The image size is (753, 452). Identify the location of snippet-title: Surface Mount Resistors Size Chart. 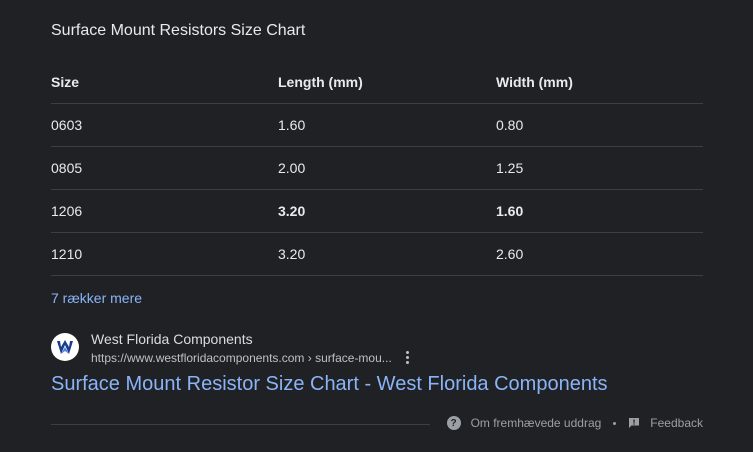
(178, 30).